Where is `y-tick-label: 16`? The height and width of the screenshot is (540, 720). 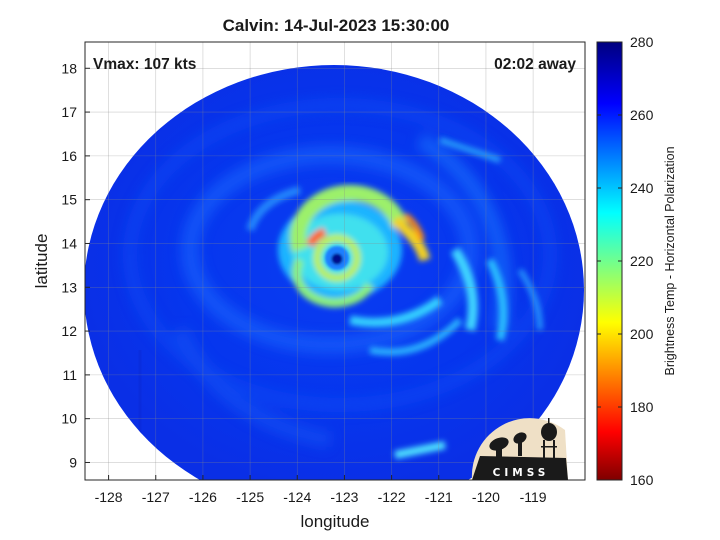 y-tick-label: 16 is located at coordinates (69, 156).